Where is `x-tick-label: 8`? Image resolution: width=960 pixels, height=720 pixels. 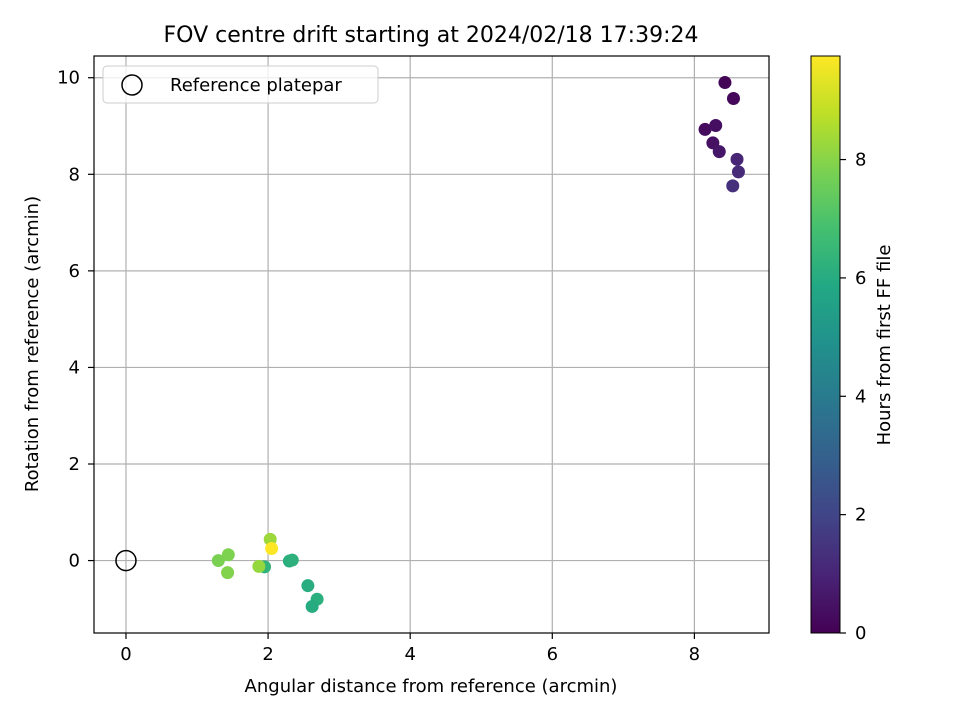 x-tick-label: 8 is located at coordinates (694, 654).